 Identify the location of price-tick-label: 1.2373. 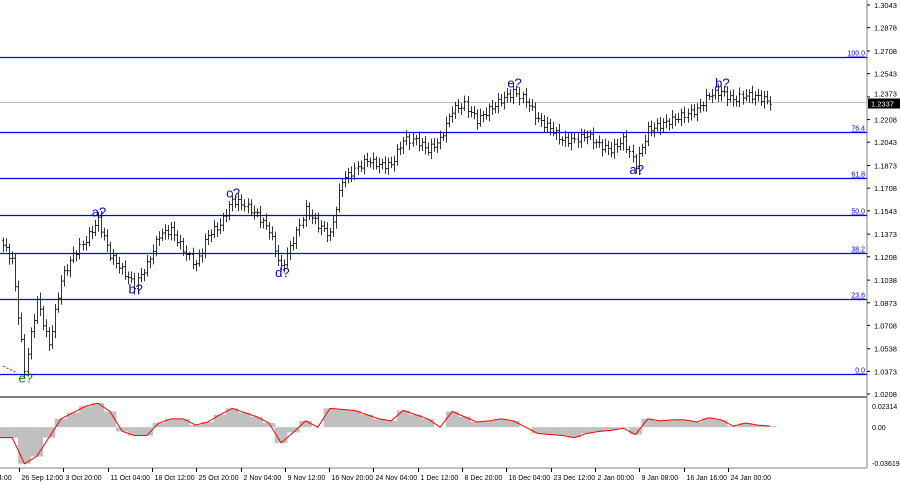
(885, 94).